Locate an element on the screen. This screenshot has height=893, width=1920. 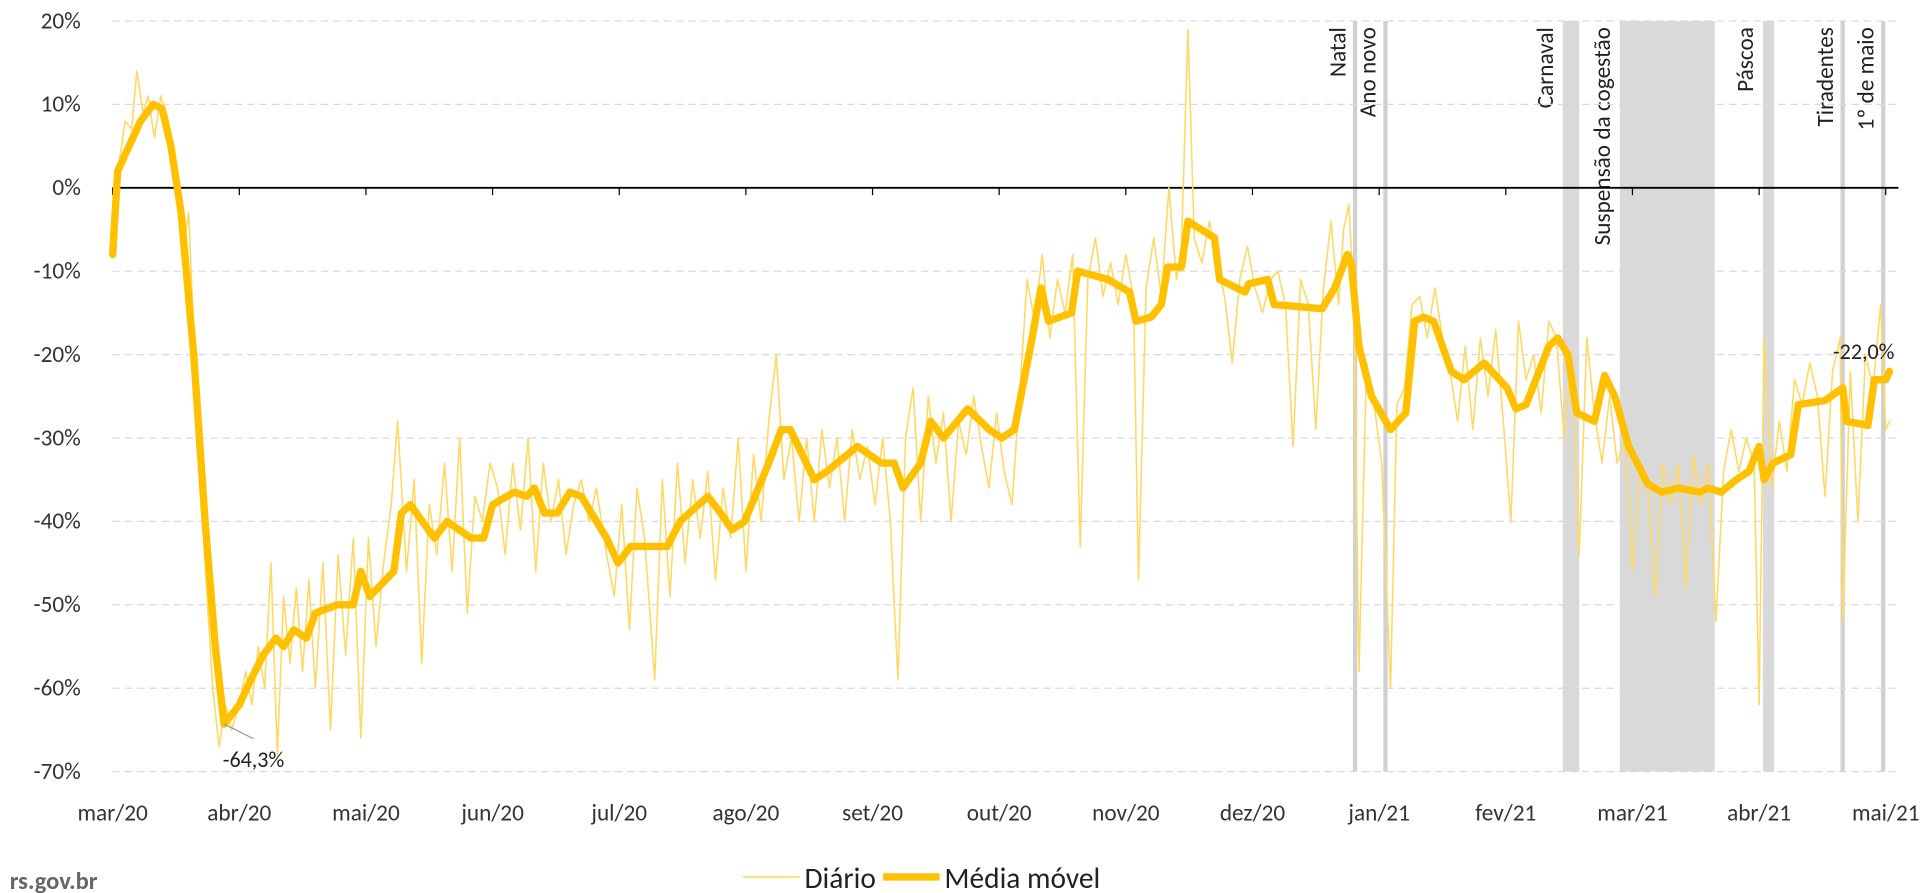
y-tick-label: -70% is located at coordinates (57, 772).